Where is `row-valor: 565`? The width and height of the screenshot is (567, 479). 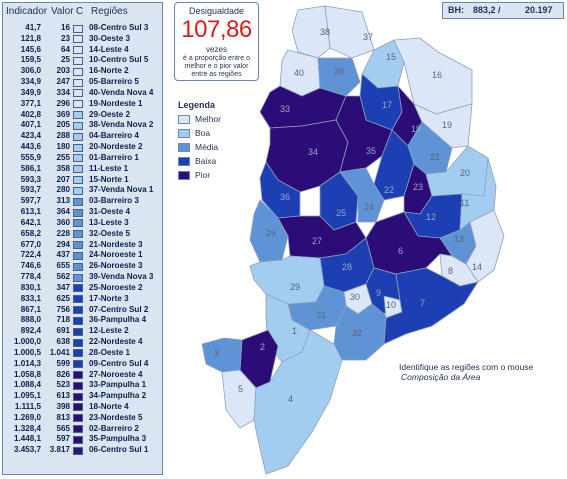 row-valor: 565 is located at coordinates (63, 428).